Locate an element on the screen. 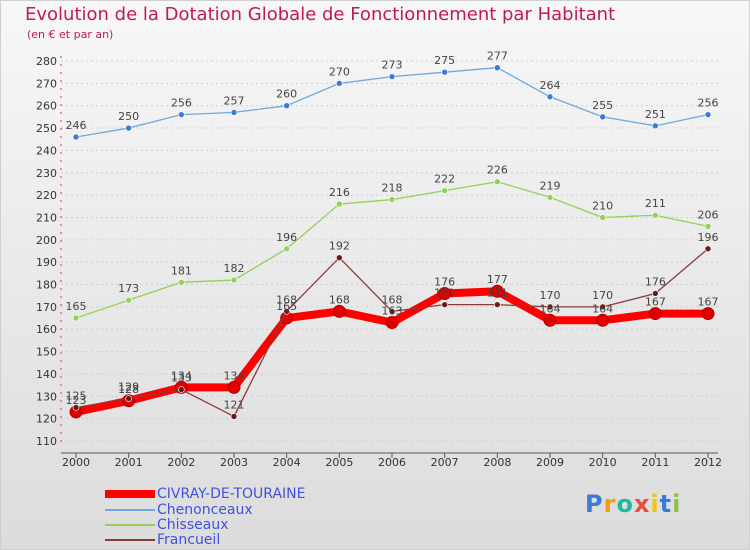 Image resolution: width=750 pixels, height=550 pixels. data-label-francueil: 133 is located at coordinates (181, 378).